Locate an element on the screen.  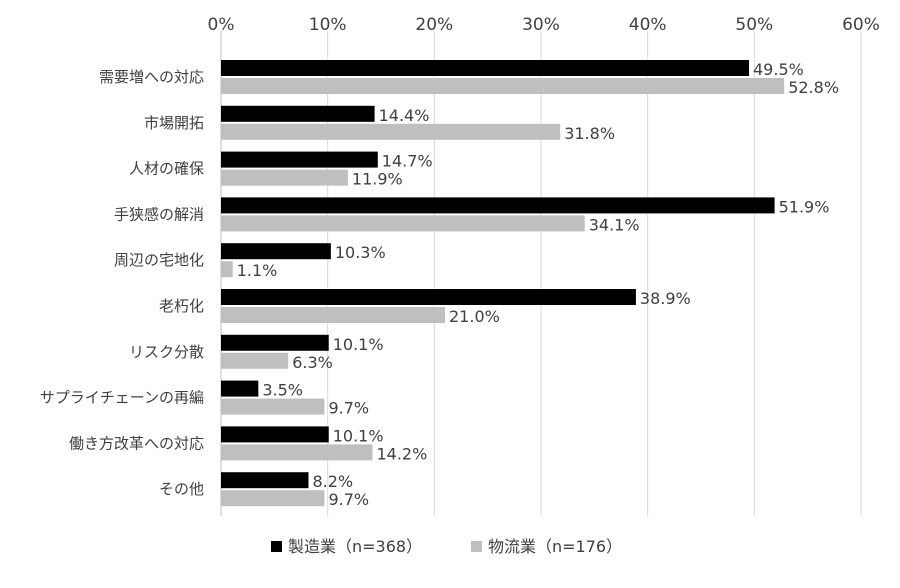
category-label: サプライチェーンの再編 is located at coordinates (122, 398).